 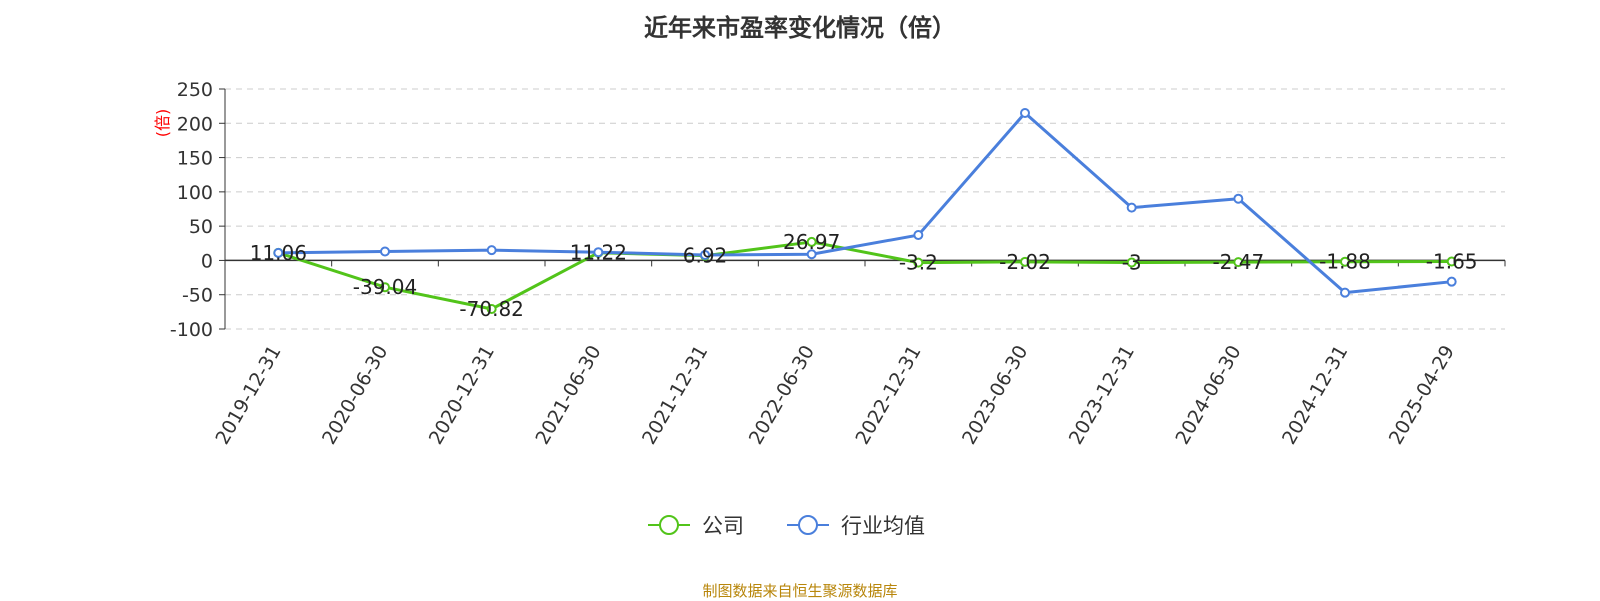 I want to click on data-label: -2.02, so click(x=1025, y=262).